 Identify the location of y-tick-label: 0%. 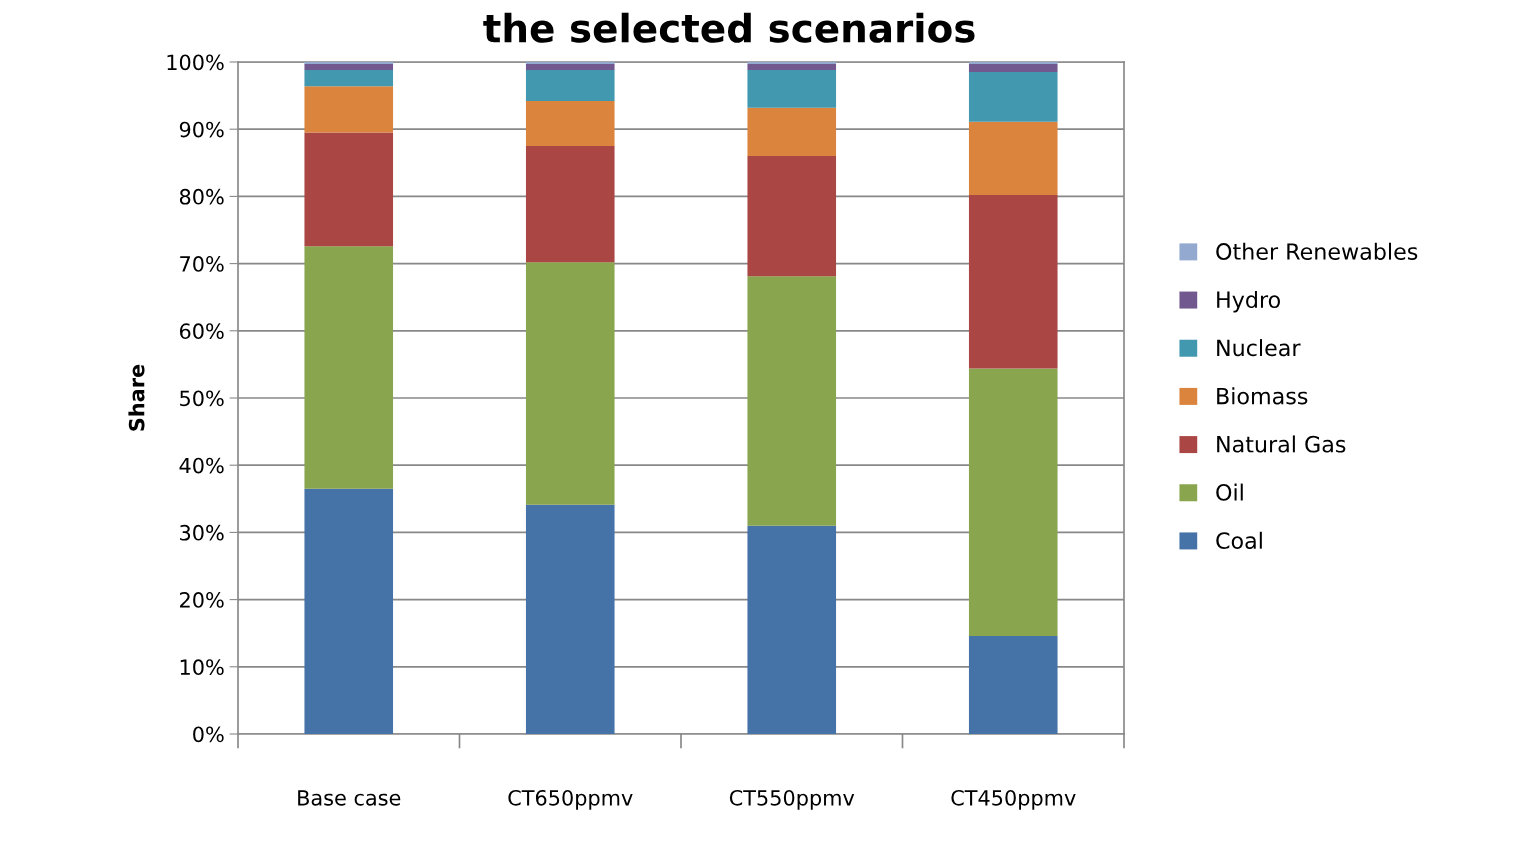
(208, 734).